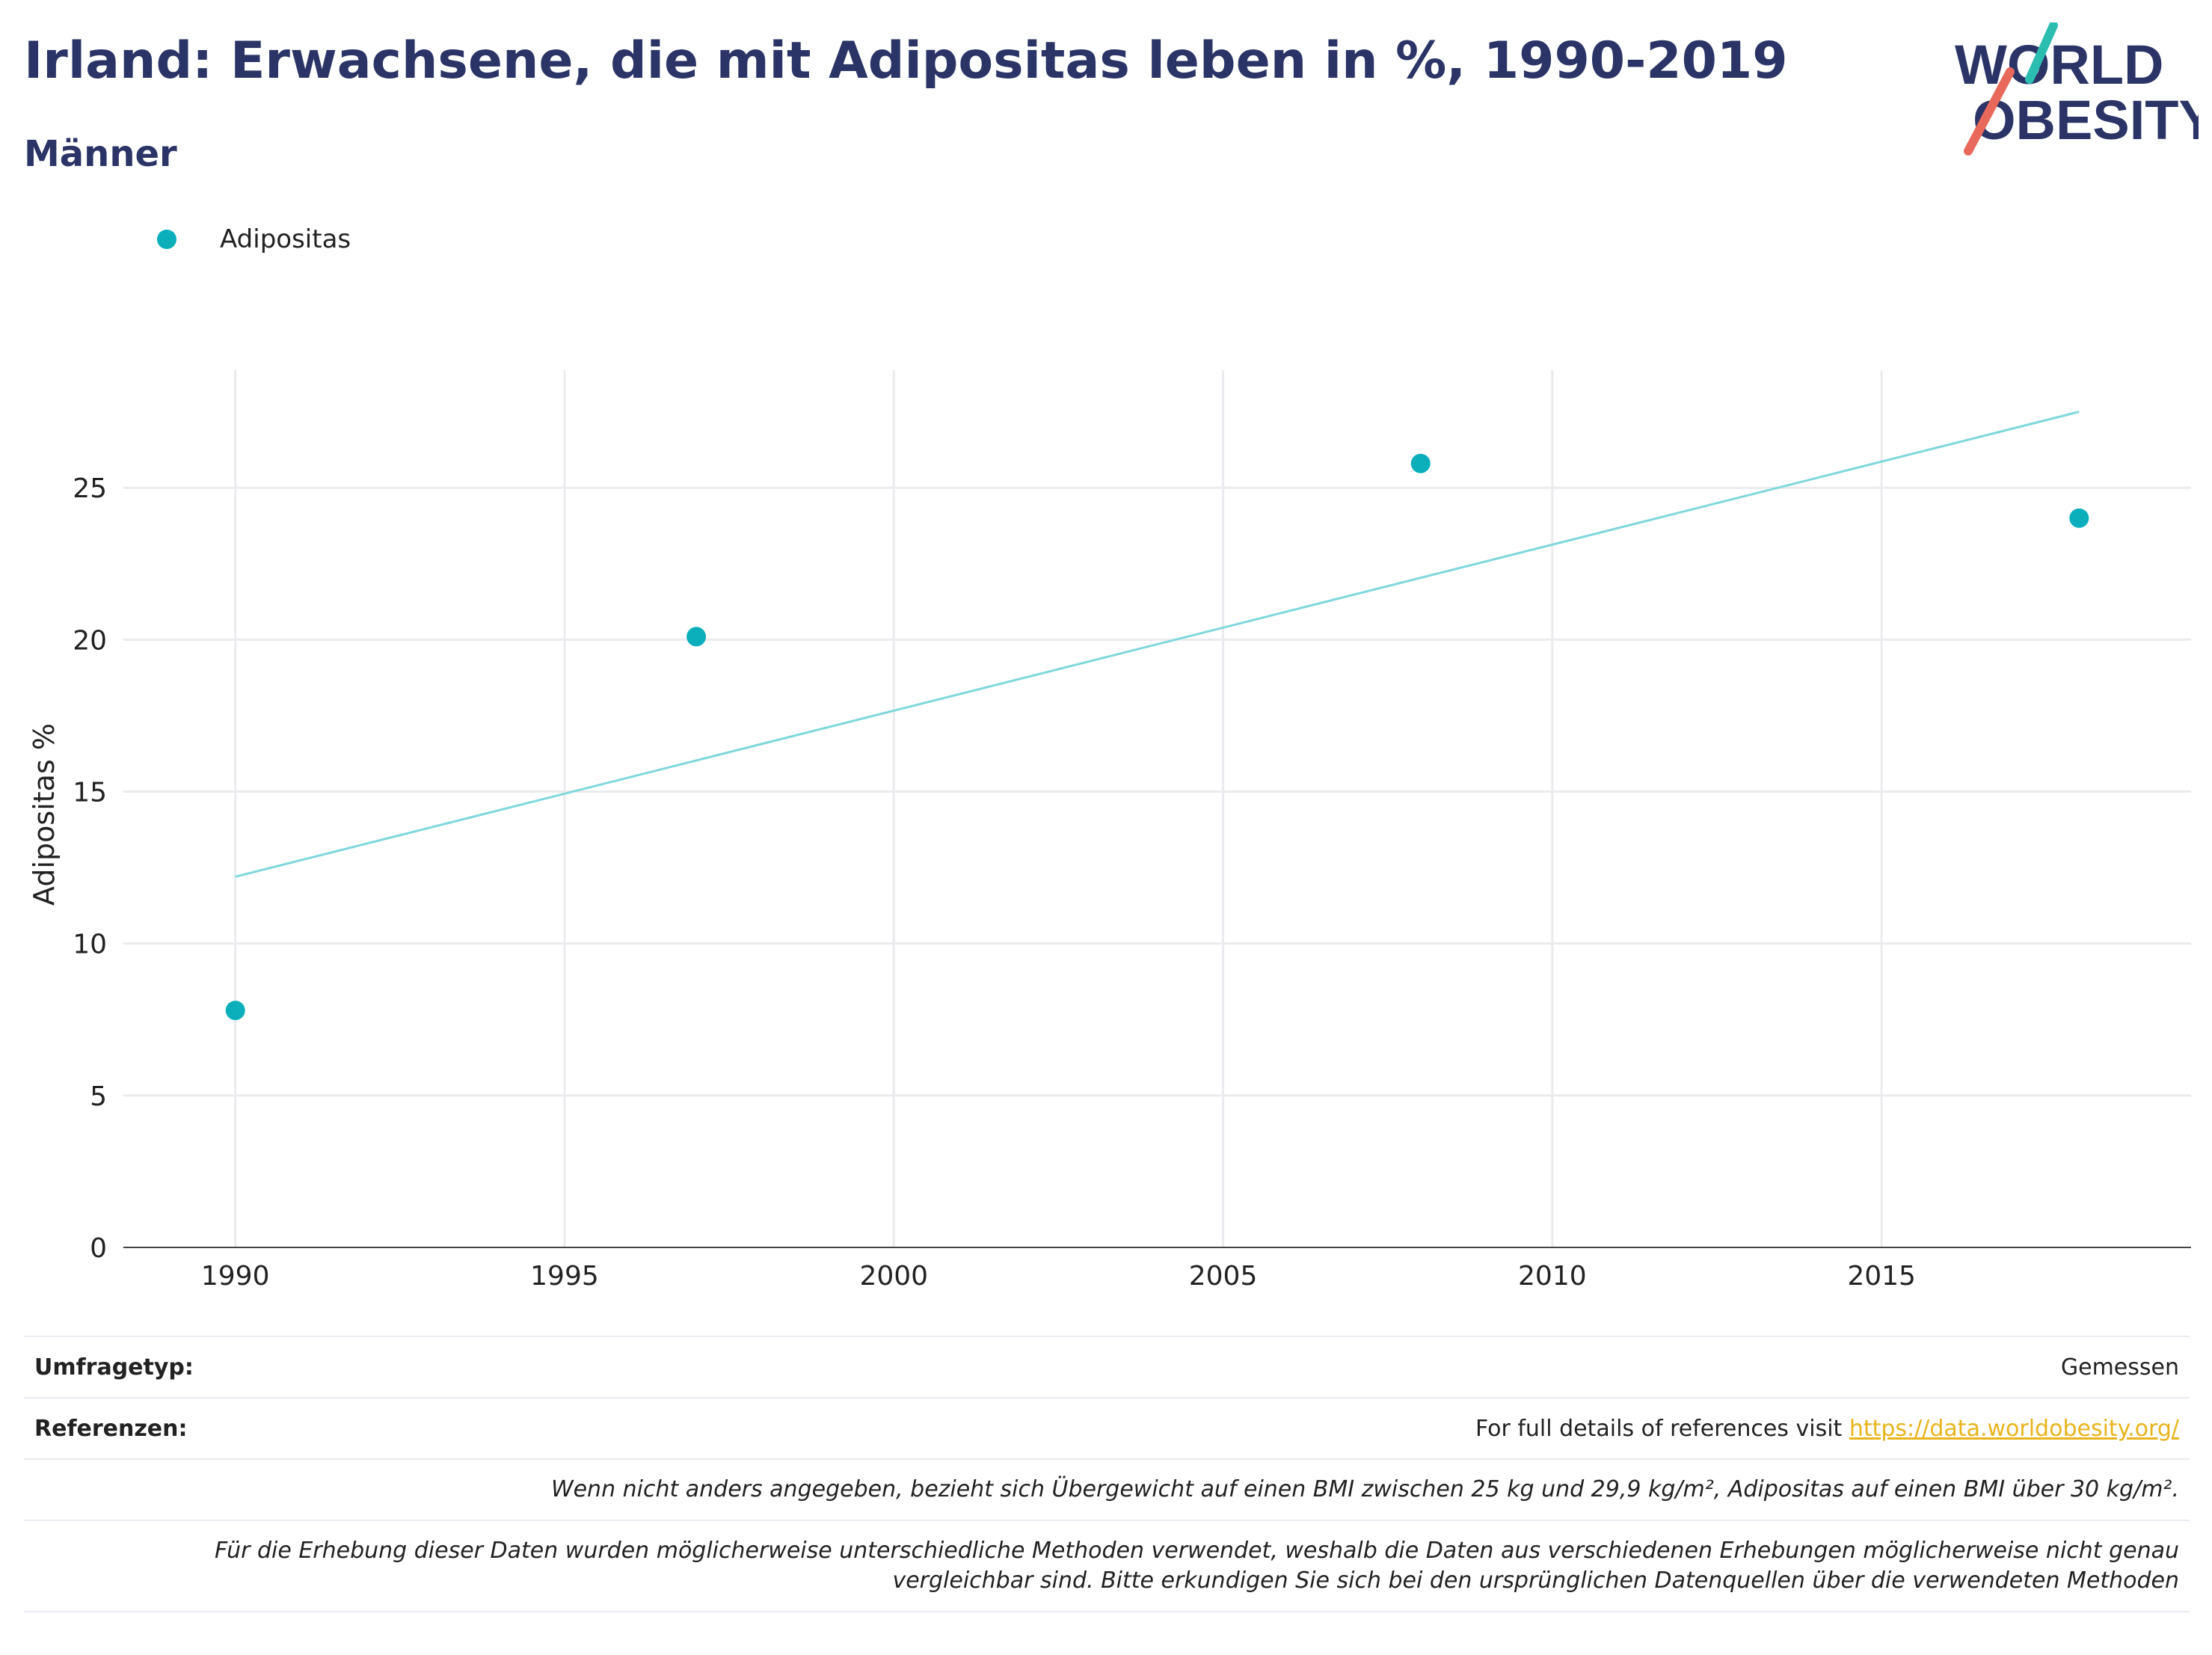 The height and width of the screenshot is (1655, 2212). Describe the element at coordinates (2014, 1428) in the screenshot. I see `references-link: https://data.worldobesity.org/` at that location.